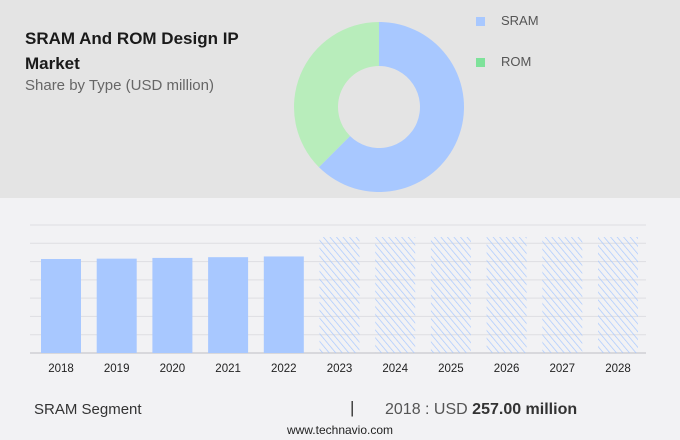 This screenshot has height=440, width=680. What do you see at coordinates (61, 306) in the screenshot?
I see `bar-2018` at bounding box center [61, 306].